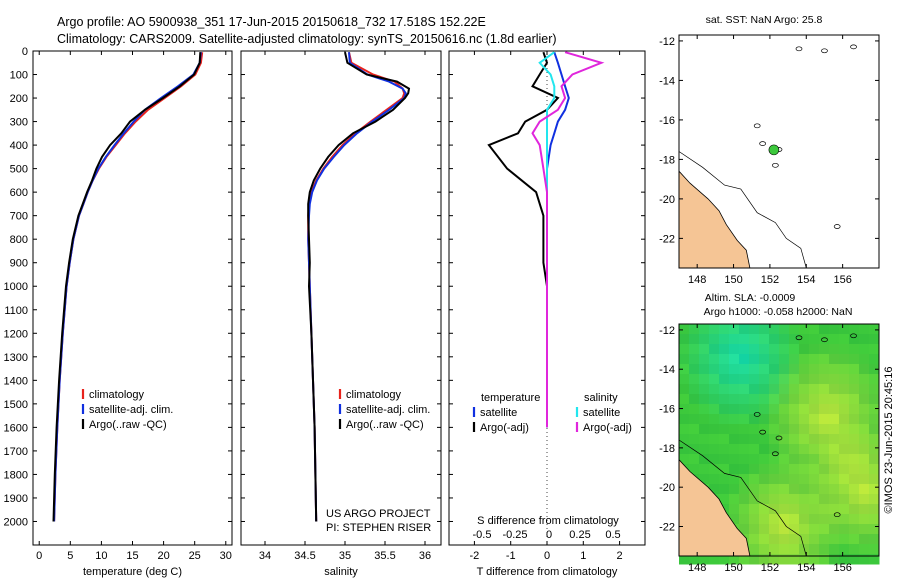 The height and width of the screenshot is (580, 900). What do you see at coordinates (16, 428) in the screenshot?
I see `y-tick-label: 1600` at bounding box center [16, 428].